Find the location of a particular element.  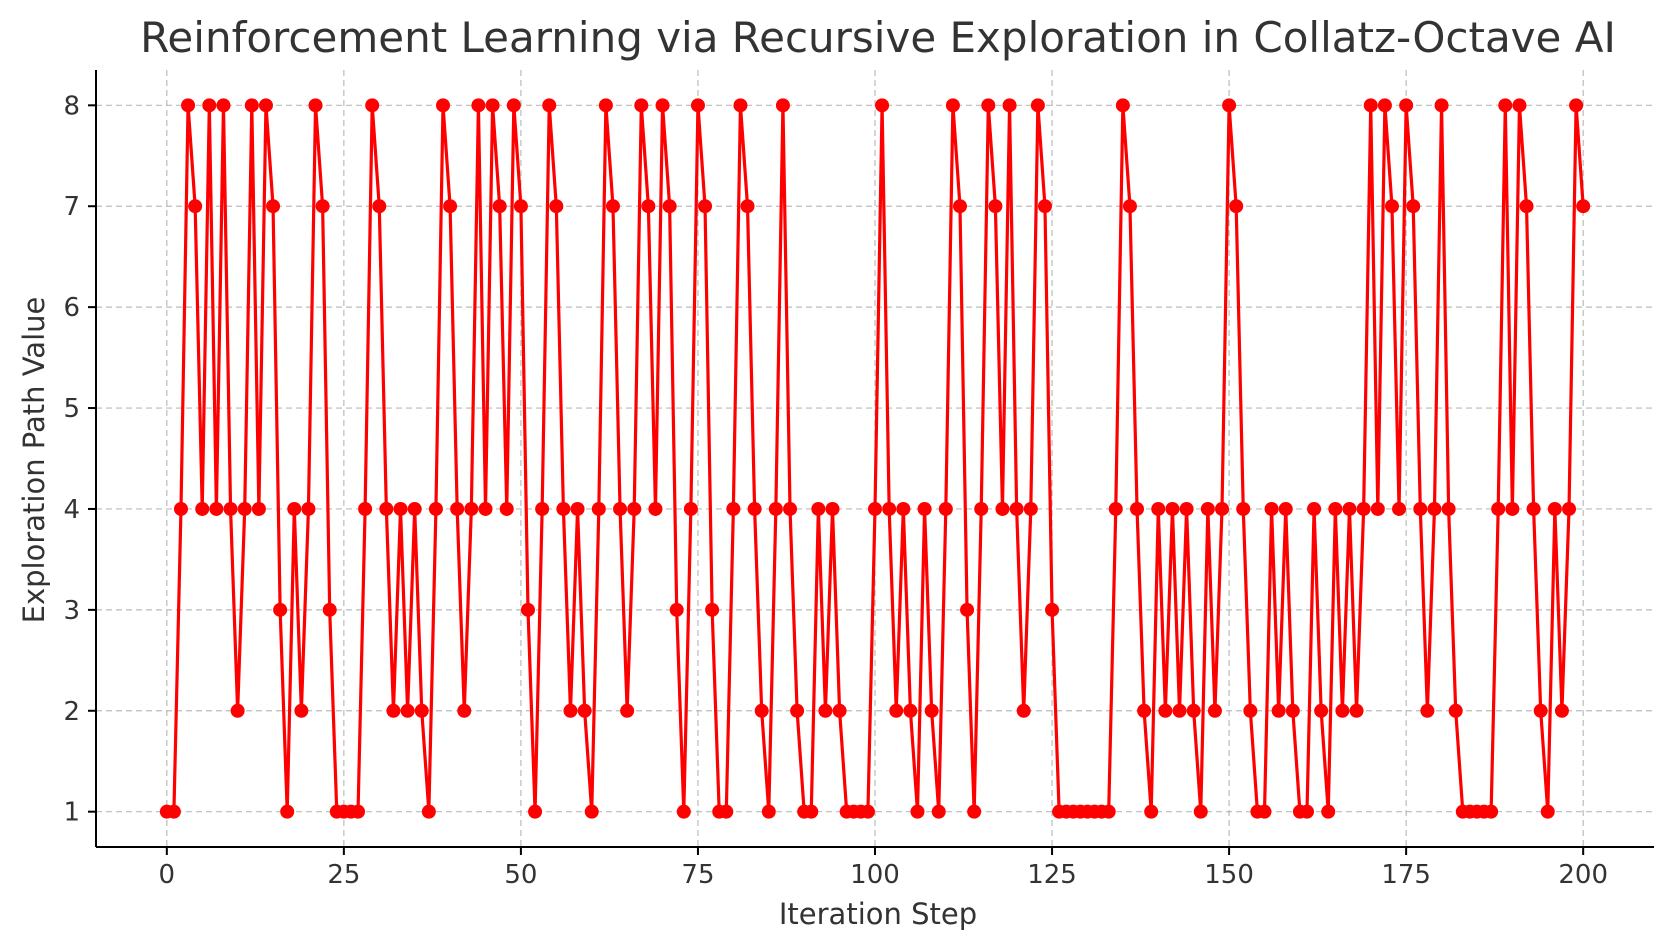

y-tick-label: 5 is located at coordinates (71, 409).